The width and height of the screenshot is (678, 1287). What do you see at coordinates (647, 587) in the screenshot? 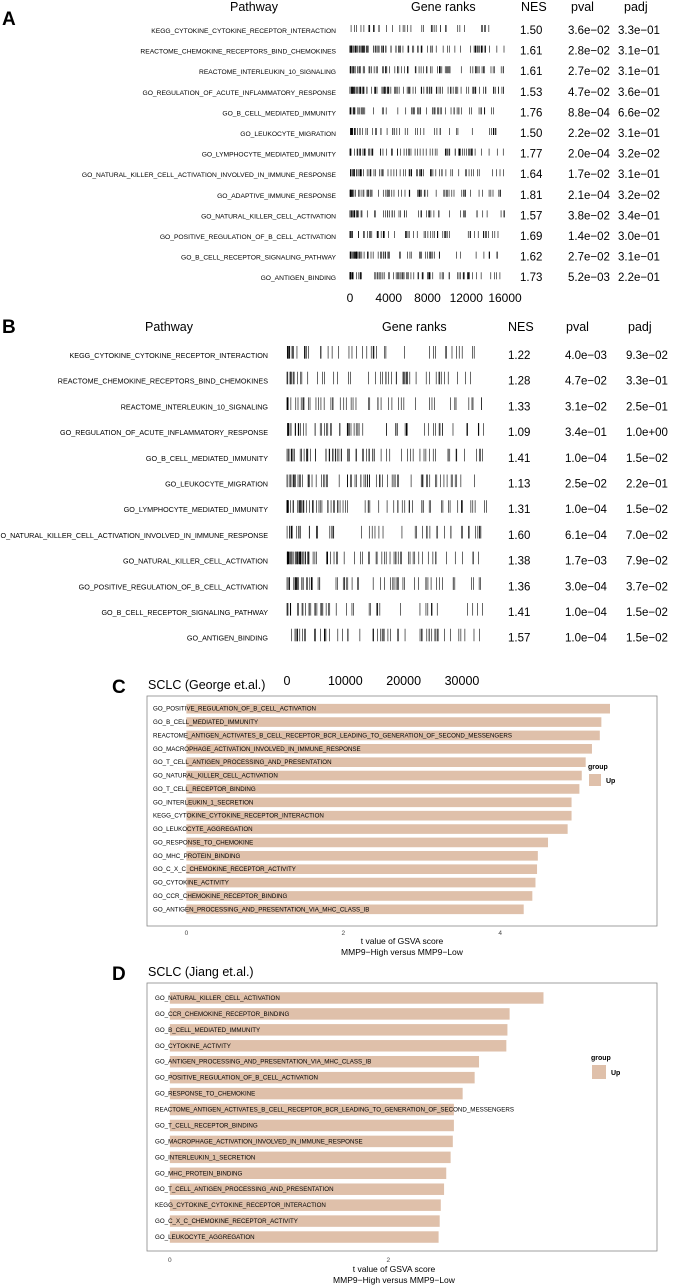
I see `gsea-padj-value: 3.7e−02` at bounding box center [647, 587].